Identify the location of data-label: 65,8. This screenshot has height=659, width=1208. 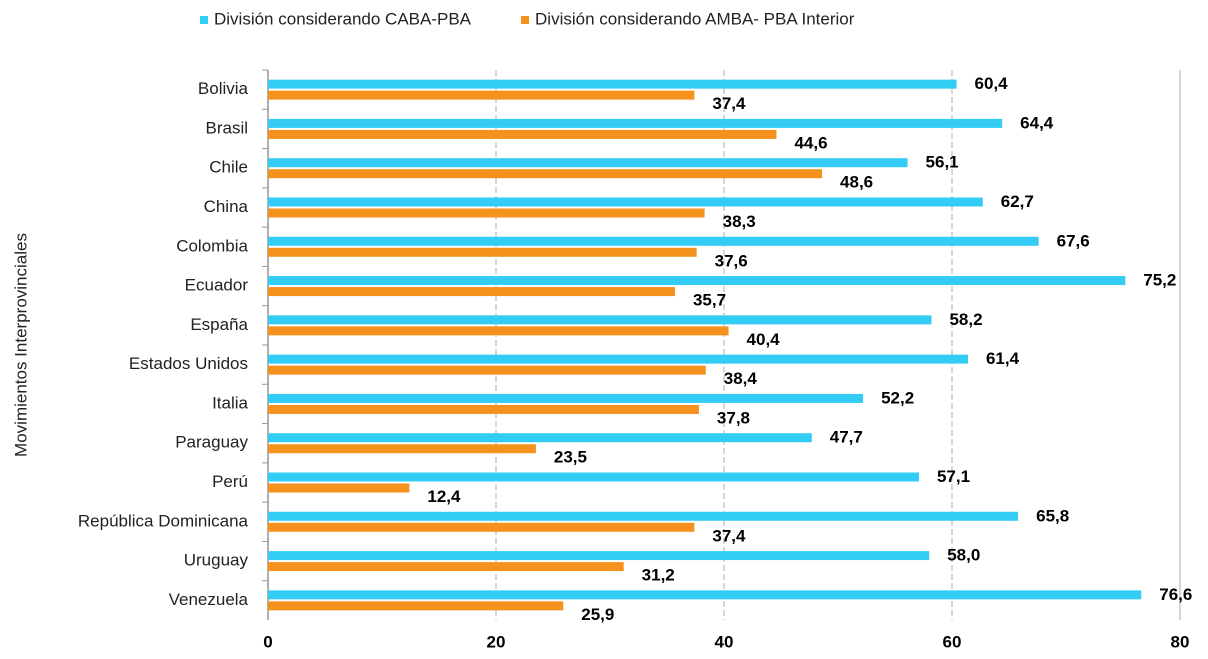
(1052, 515).